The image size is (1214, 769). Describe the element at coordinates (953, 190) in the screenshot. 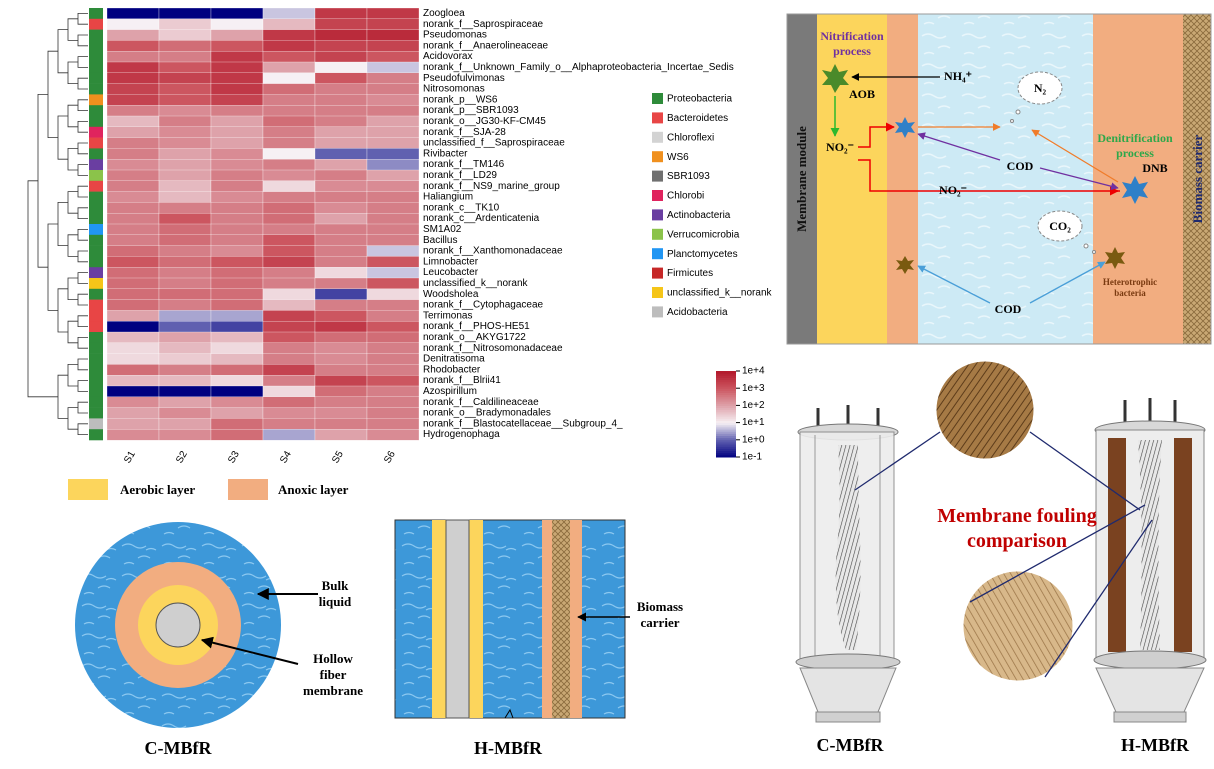

I see `label: NO₂⁻` at that location.